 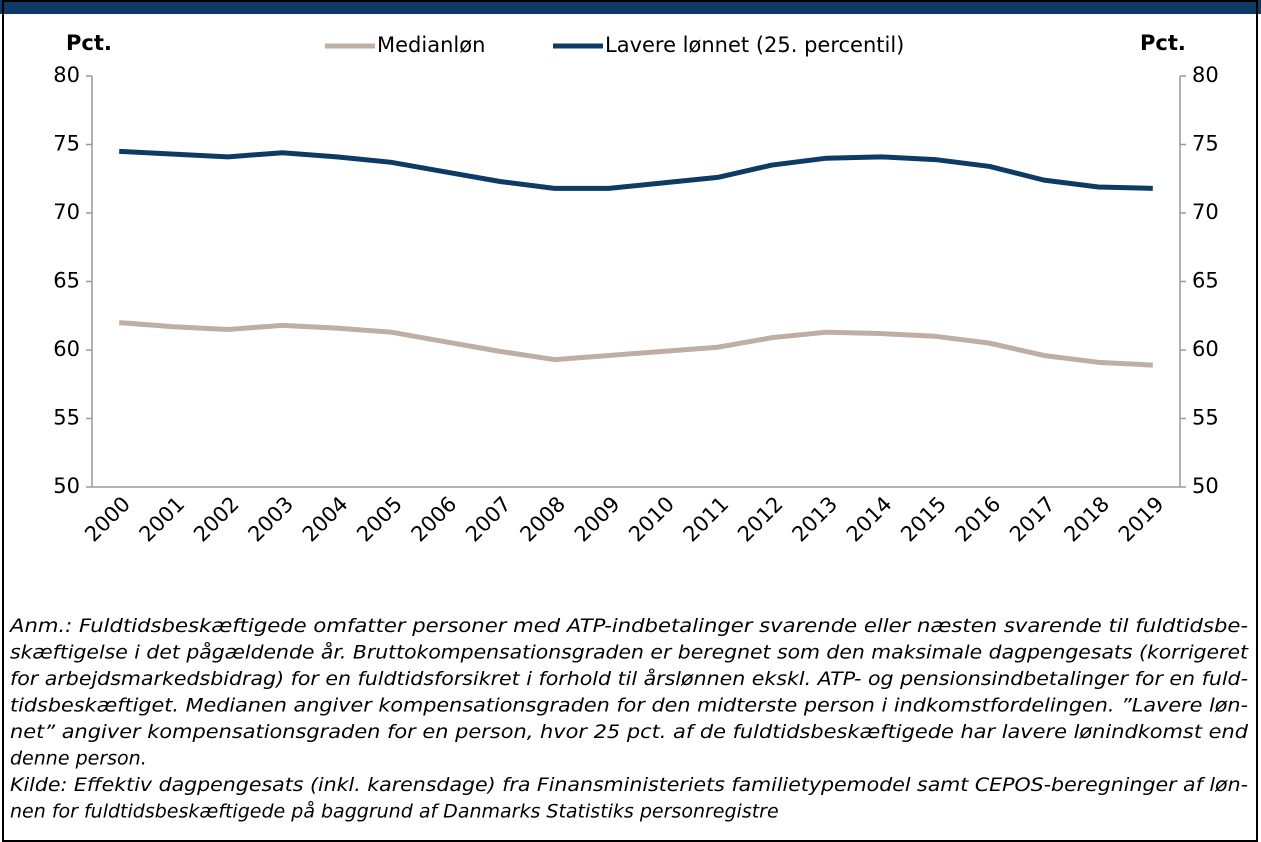 What do you see at coordinates (431, 45) in the screenshot?
I see `legend-label: Medianløn` at bounding box center [431, 45].